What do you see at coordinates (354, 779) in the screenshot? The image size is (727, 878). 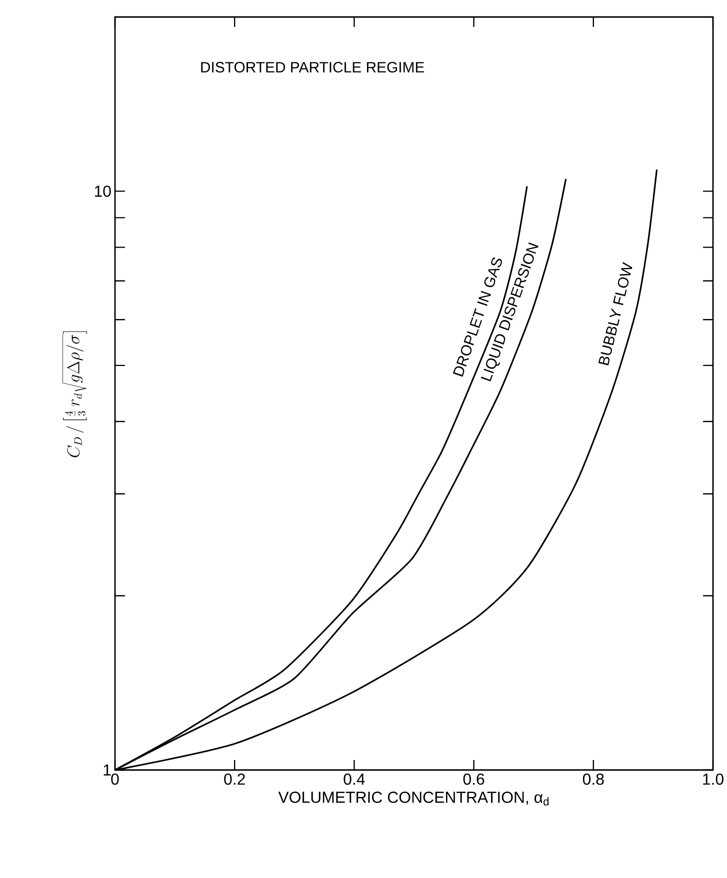 I see `x-tick-label: 0.4` at bounding box center [354, 779].